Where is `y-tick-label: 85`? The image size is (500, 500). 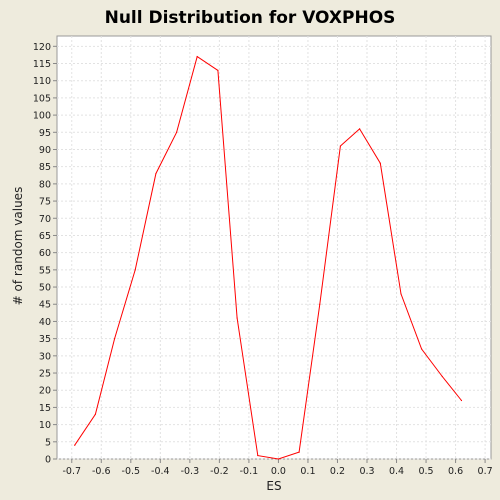 y-tick-label: 85 is located at coordinates (45, 167).